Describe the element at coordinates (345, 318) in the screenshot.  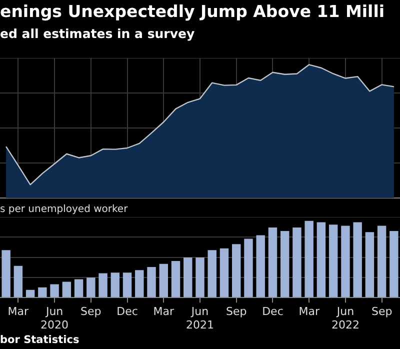
I see `x-tick-label: Jun 2022` at that location.